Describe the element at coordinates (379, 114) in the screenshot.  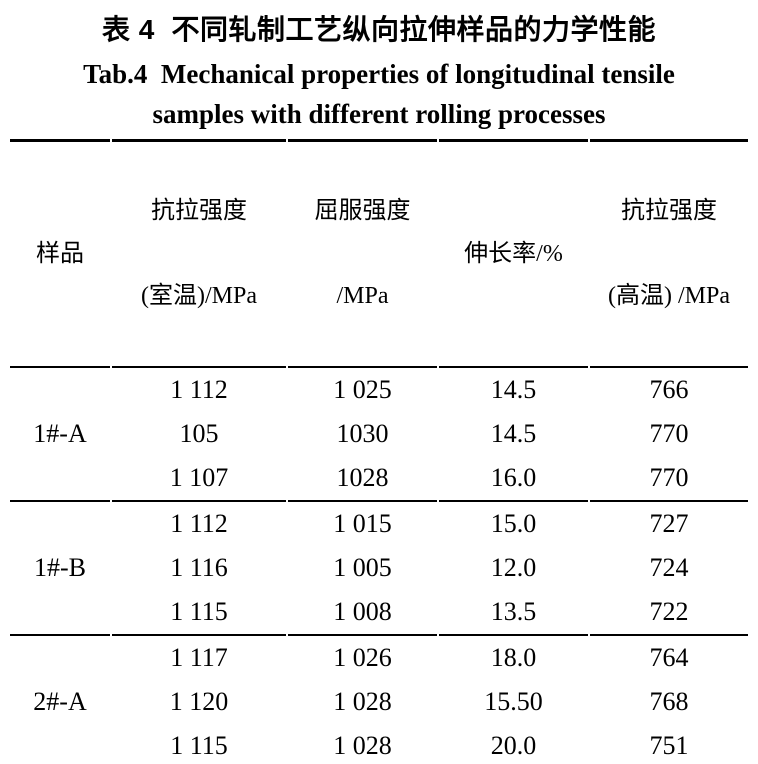
I see `table-caption-en-line2: samples with different rolling processes` at that location.